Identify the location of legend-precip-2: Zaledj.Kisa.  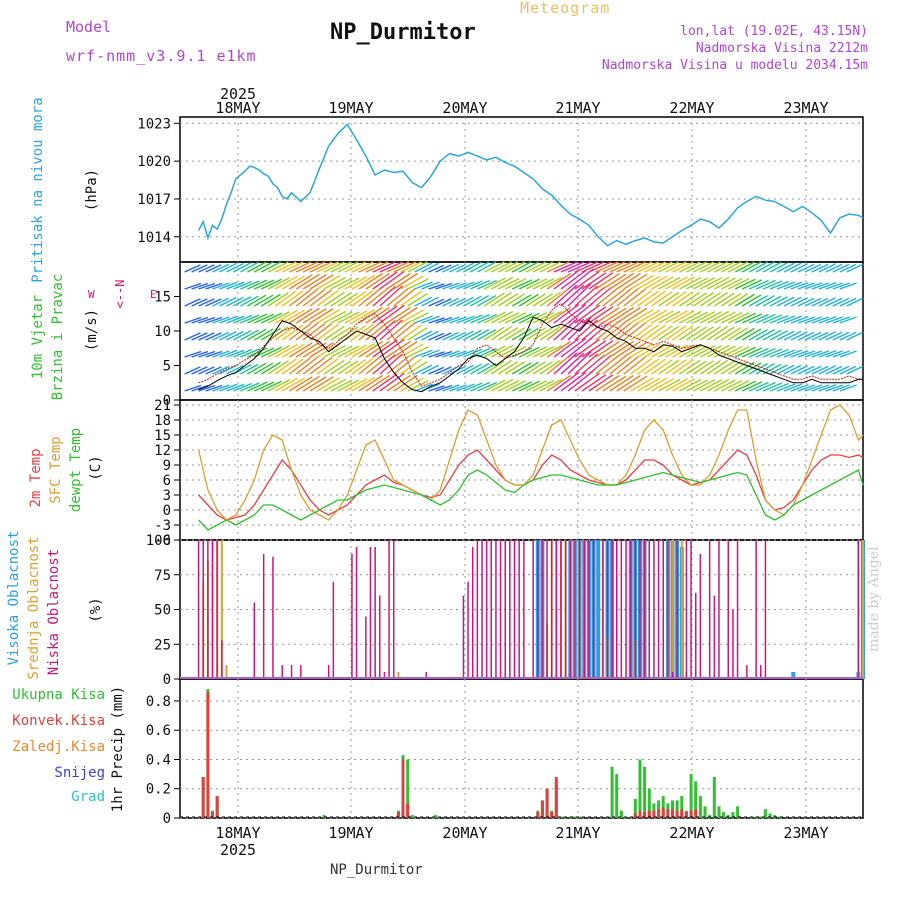
(58, 747).